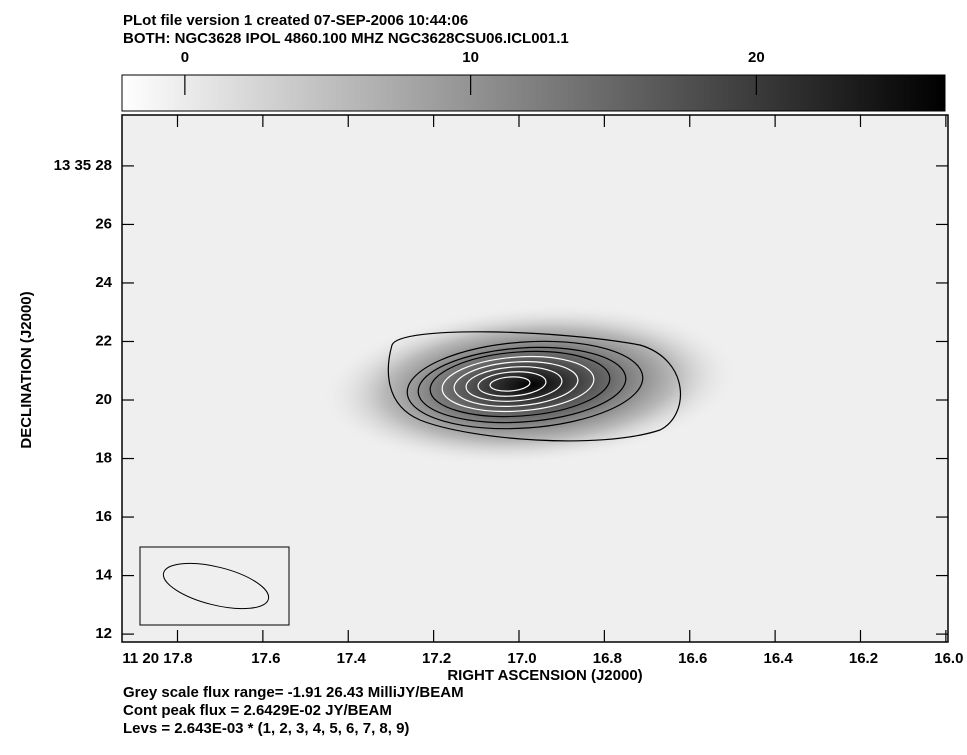 The height and width of the screenshot is (755, 967). I want to click on x-tick-label: 17.2, so click(436, 658).